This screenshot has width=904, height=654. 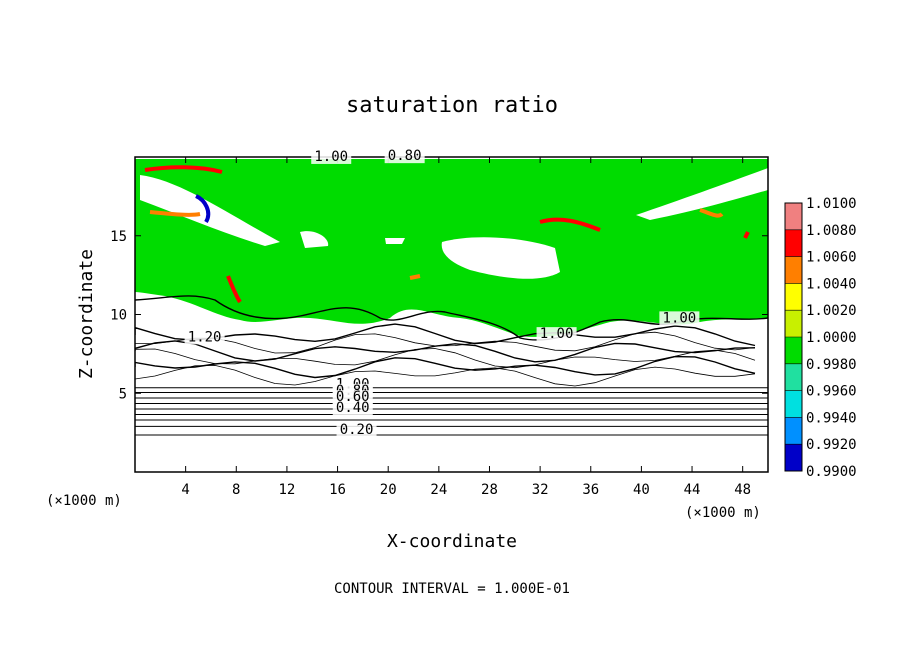 I want to click on contour-label: 0.80, so click(x=405, y=156).